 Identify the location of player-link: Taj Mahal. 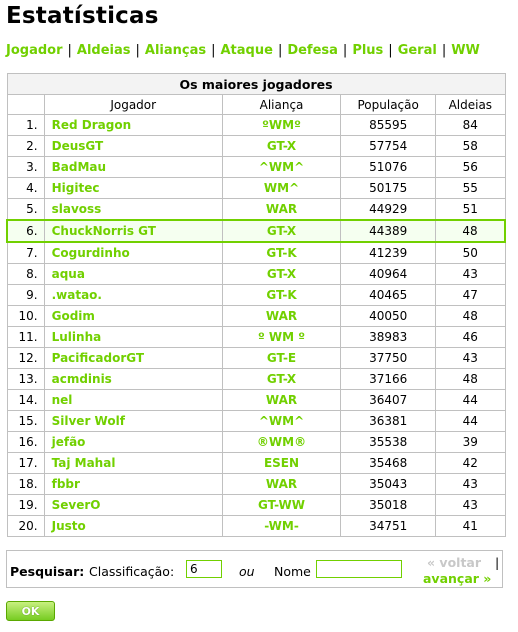
(83, 463).